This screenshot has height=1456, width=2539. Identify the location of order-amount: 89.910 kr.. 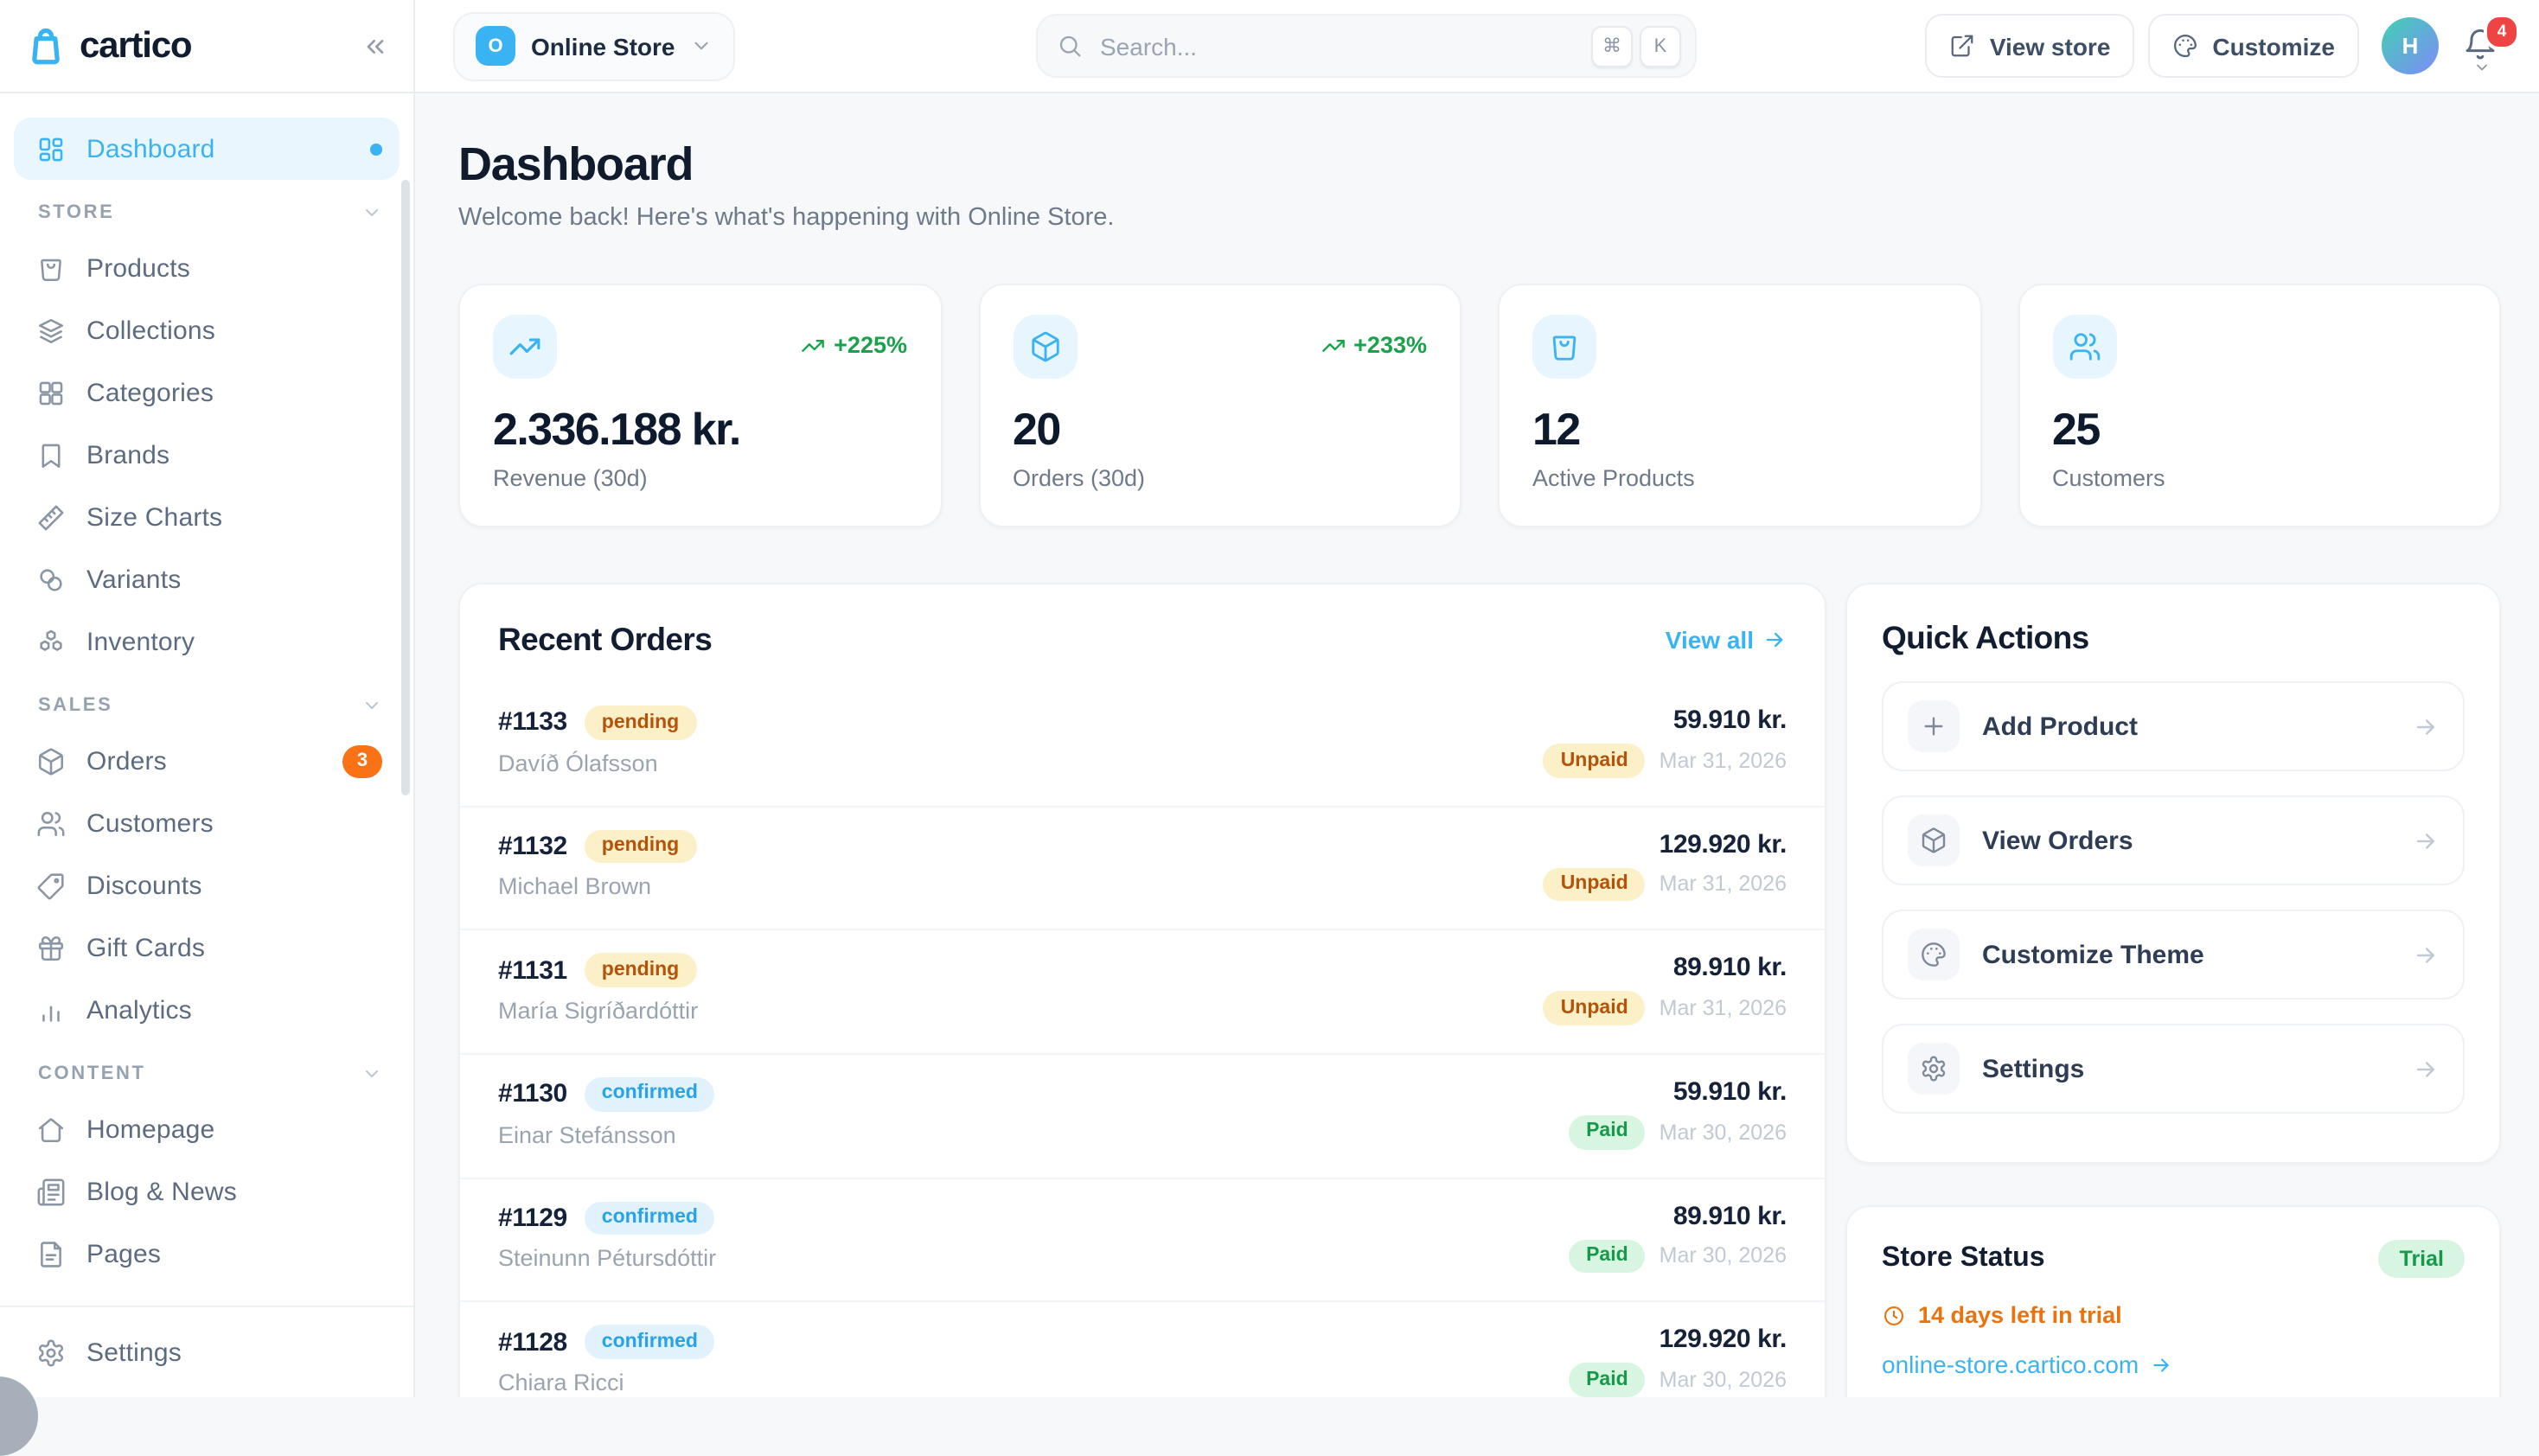
(1730, 1216).